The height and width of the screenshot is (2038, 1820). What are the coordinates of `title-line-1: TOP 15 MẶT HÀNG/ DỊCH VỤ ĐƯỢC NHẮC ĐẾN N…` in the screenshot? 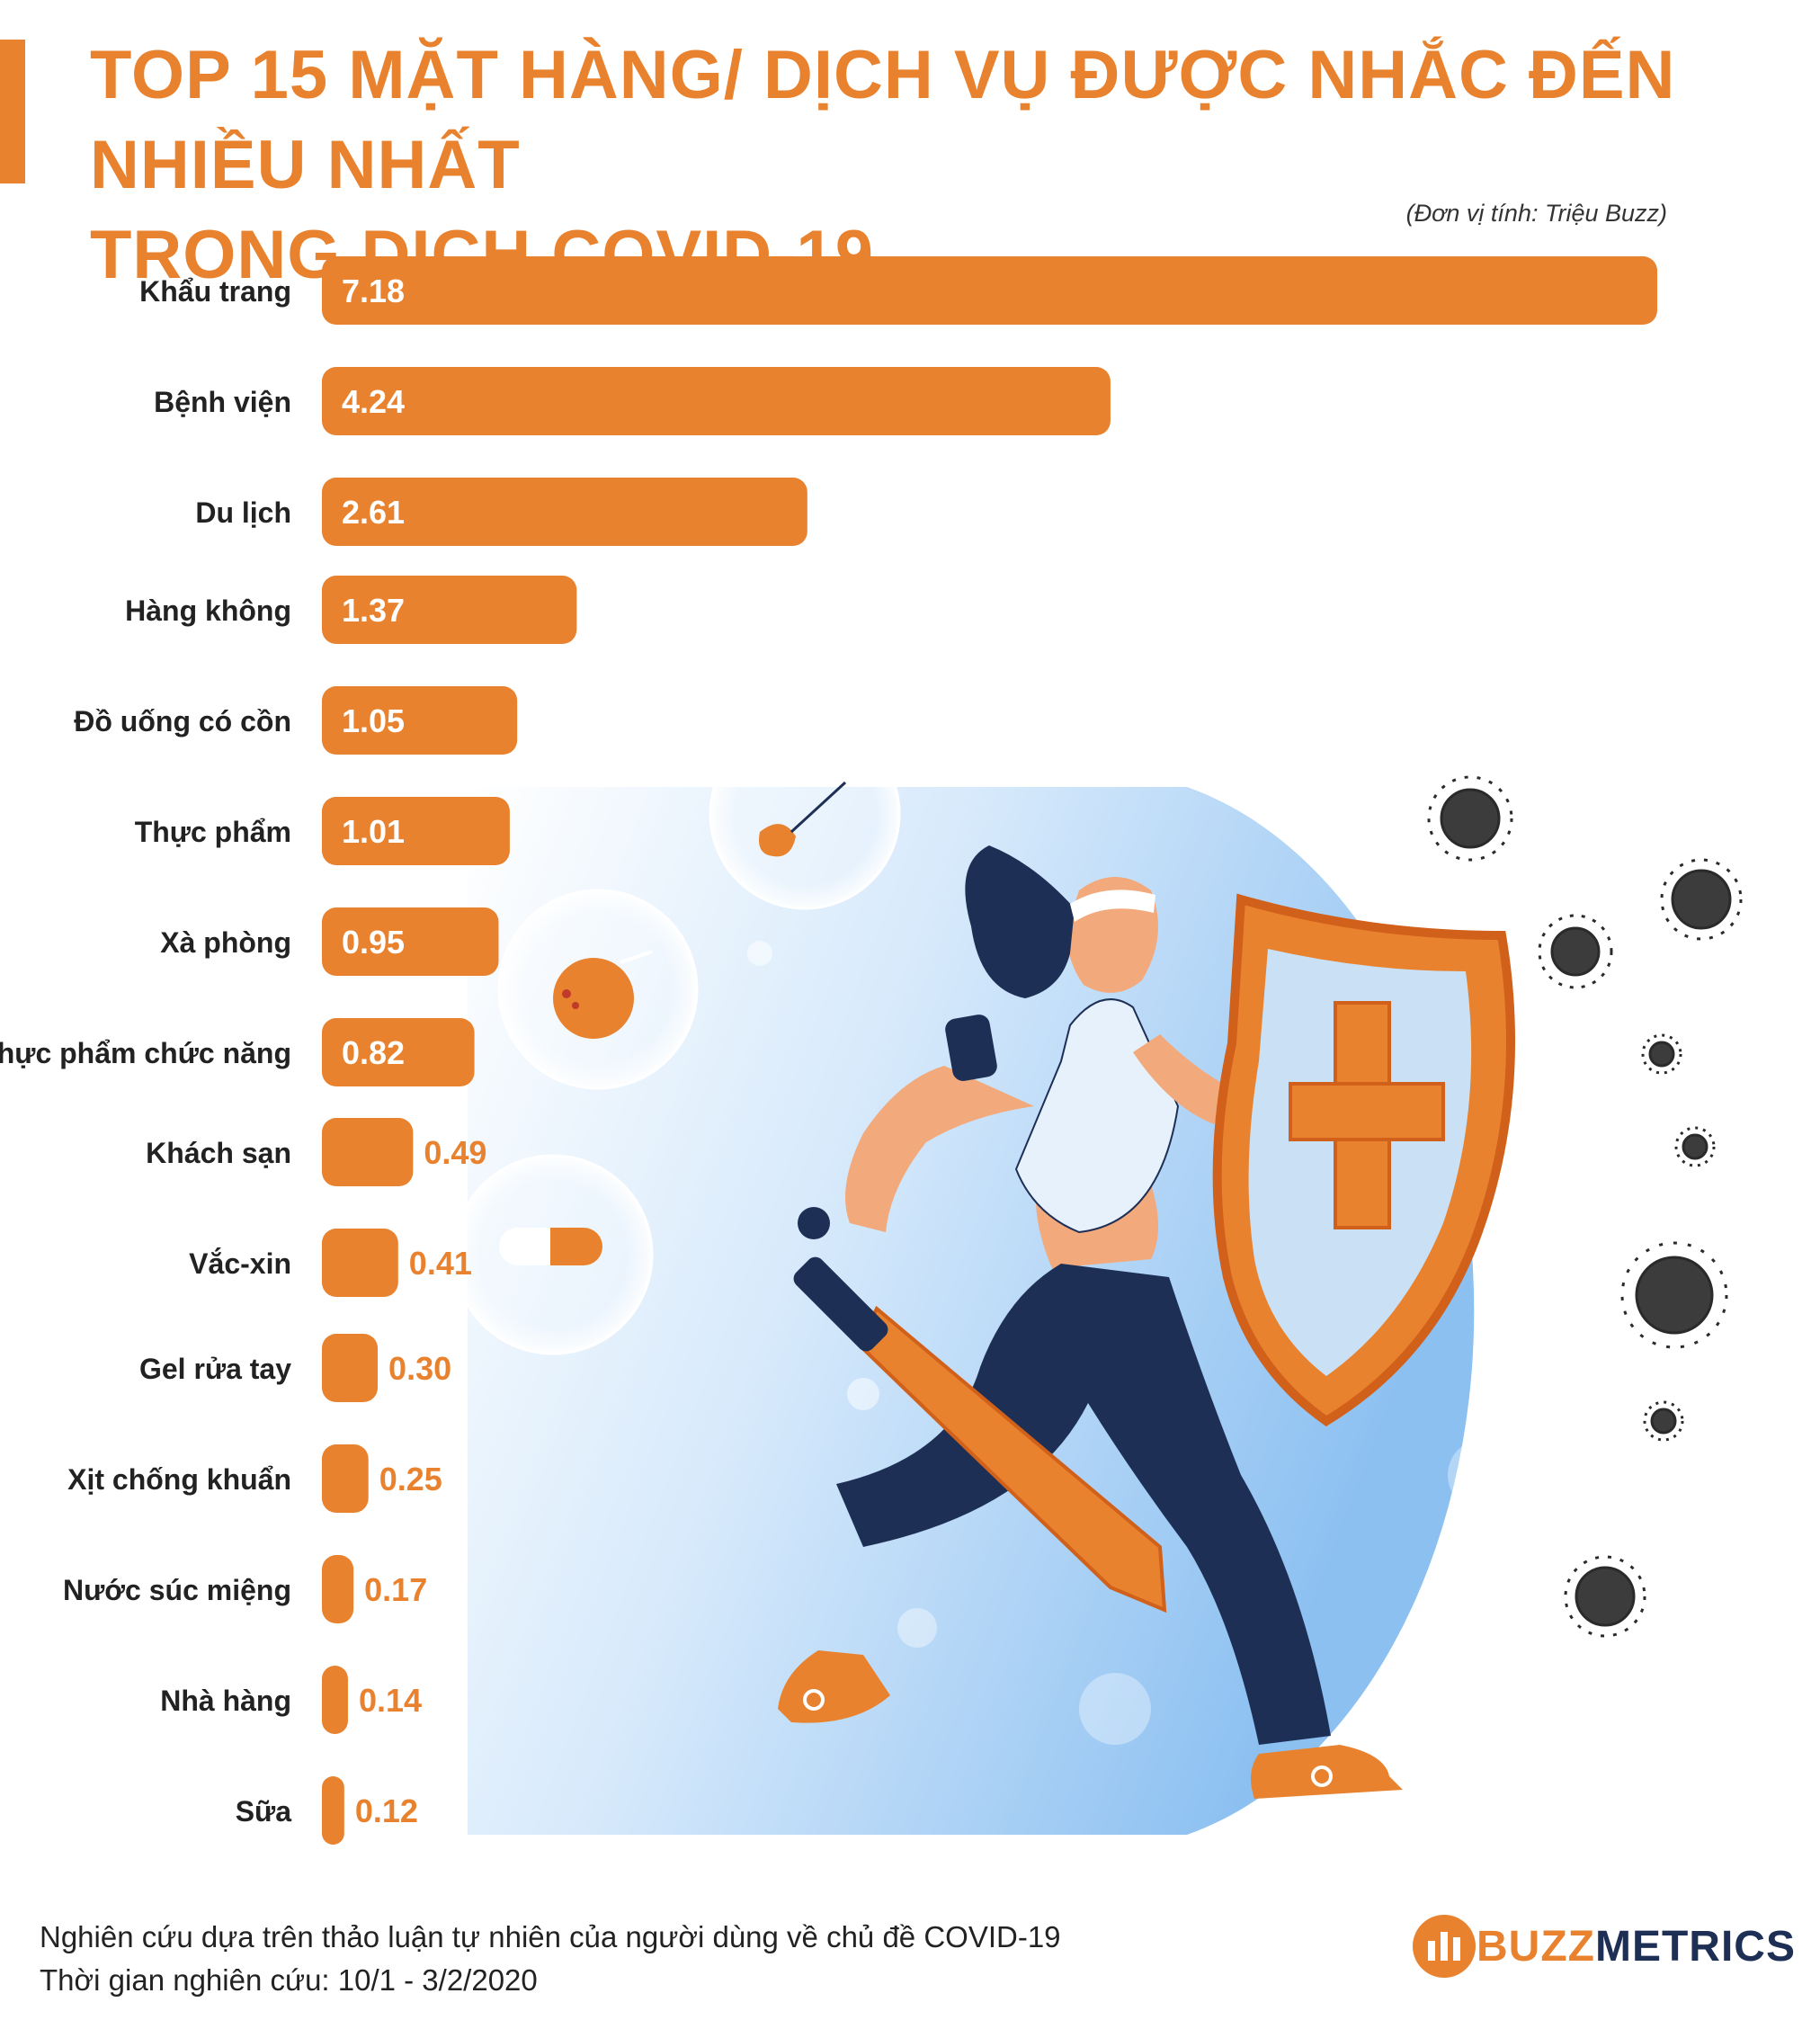 It's located at (883, 120).